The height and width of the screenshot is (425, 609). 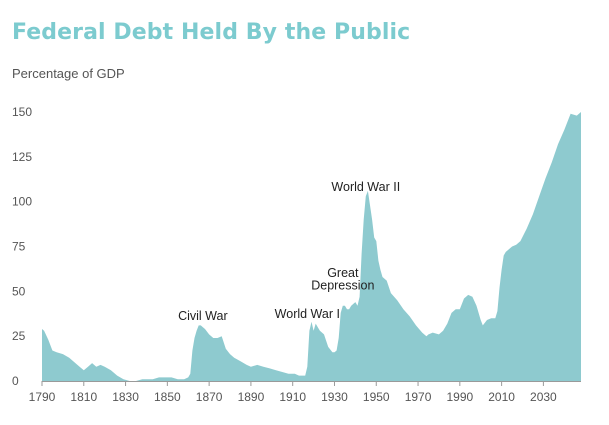 I want to click on annotation-4: World War I, so click(x=307, y=314).